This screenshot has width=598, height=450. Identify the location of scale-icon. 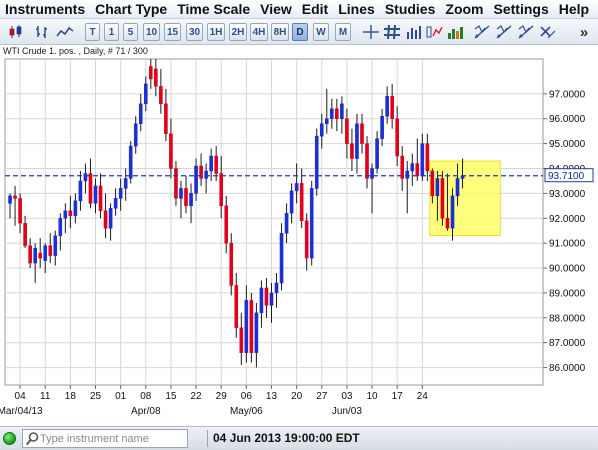
(434, 32).